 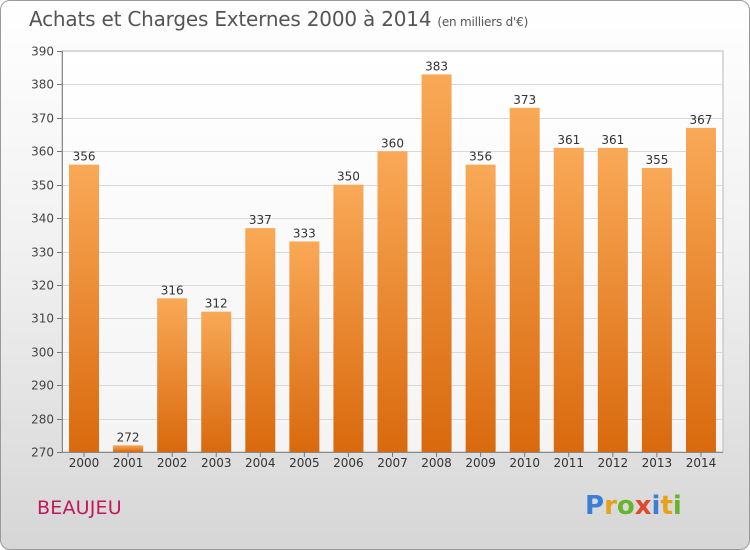 I want to click on x-tick-label: 2003, so click(x=216, y=463).